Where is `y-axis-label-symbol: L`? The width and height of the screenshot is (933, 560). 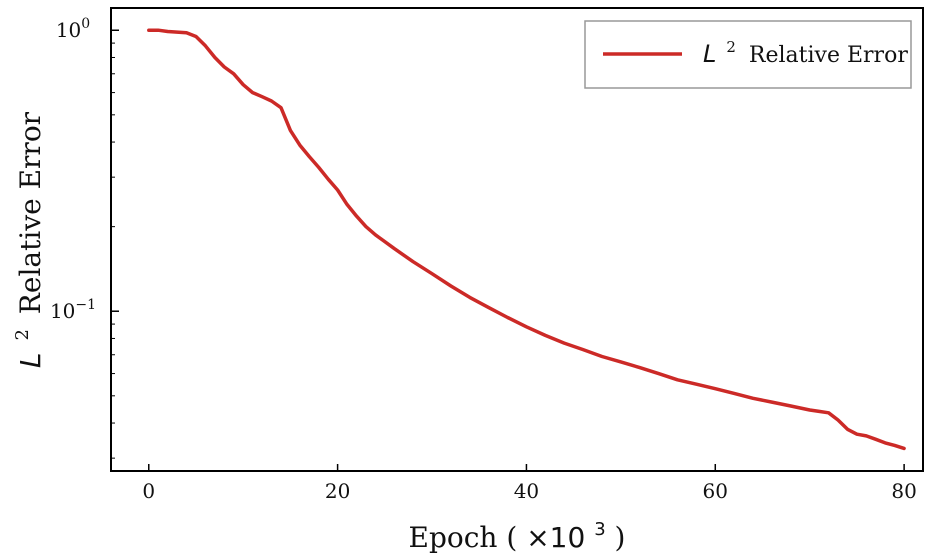 y-axis-label-symbol: L is located at coordinates (30, 360).